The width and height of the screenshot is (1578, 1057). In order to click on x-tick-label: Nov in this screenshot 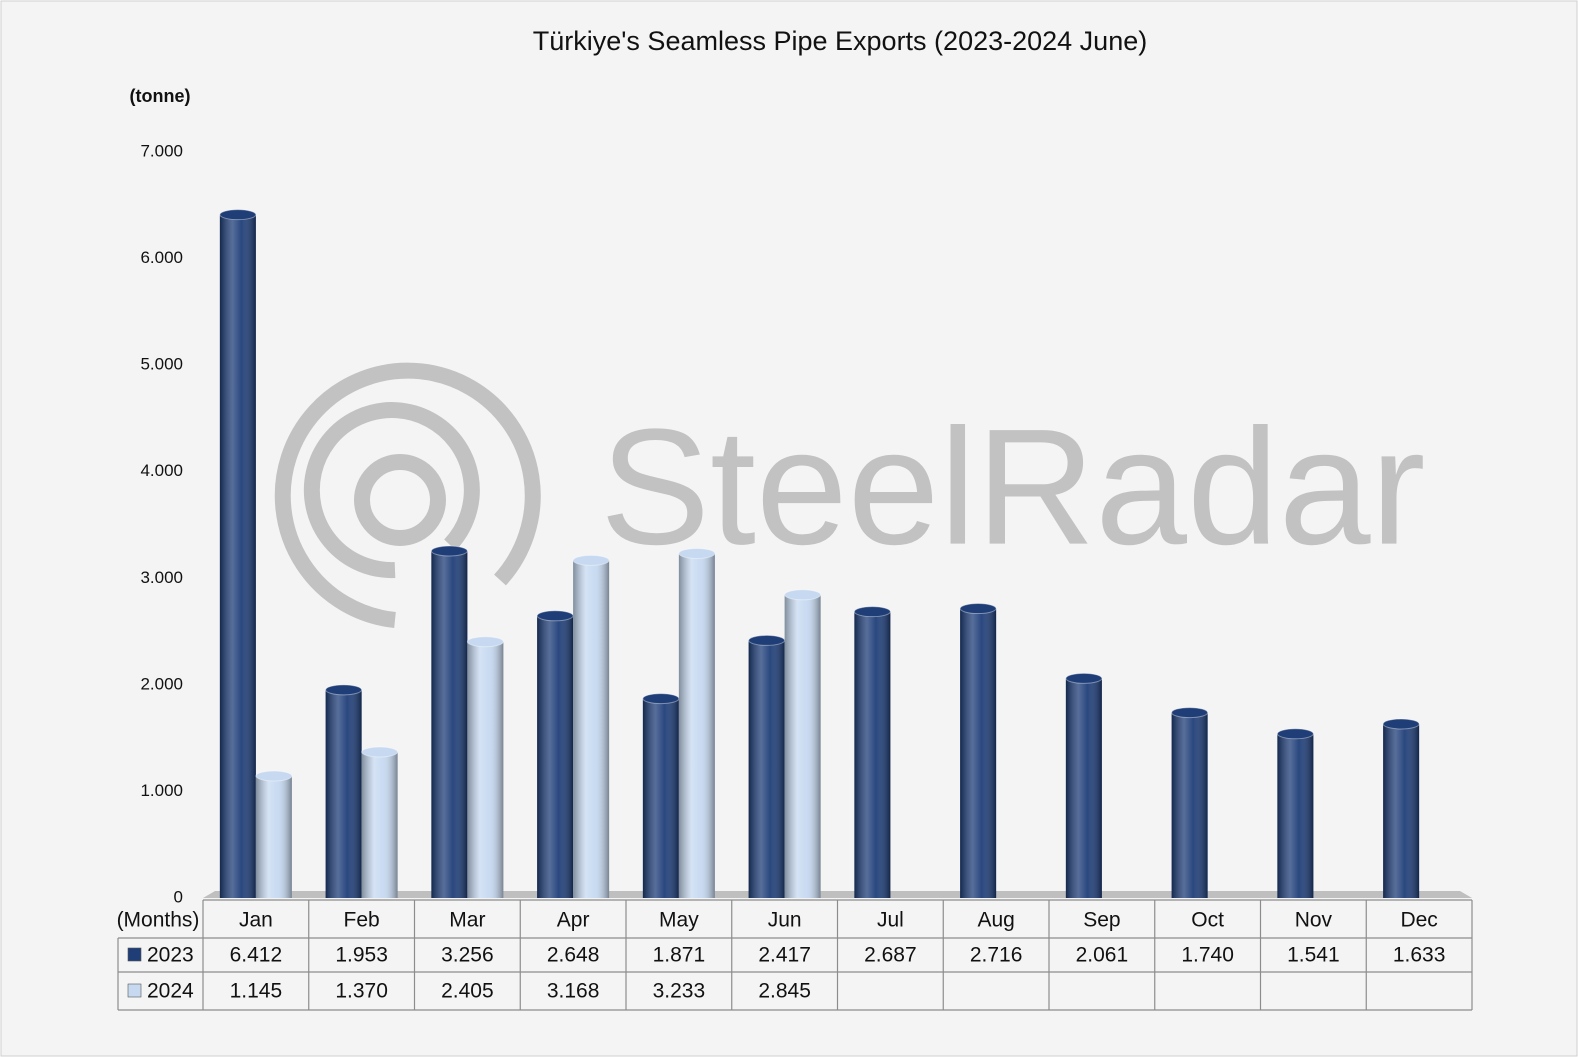, I will do `click(1314, 920)`.